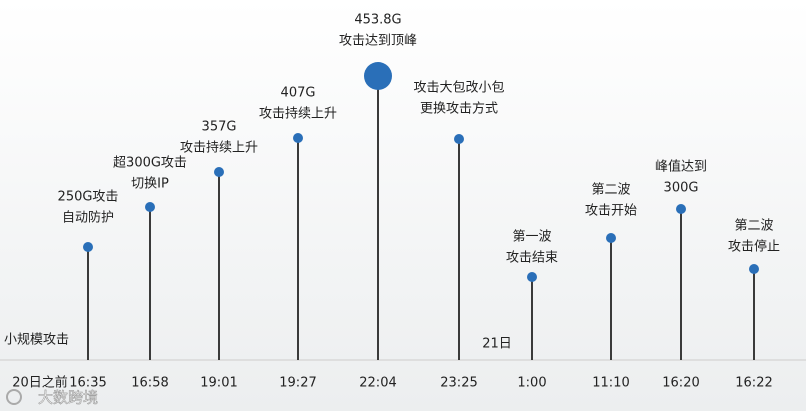  Describe the element at coordinates (681, 167) in the screenshot. I see `event-label: 峰值达到` at that location.